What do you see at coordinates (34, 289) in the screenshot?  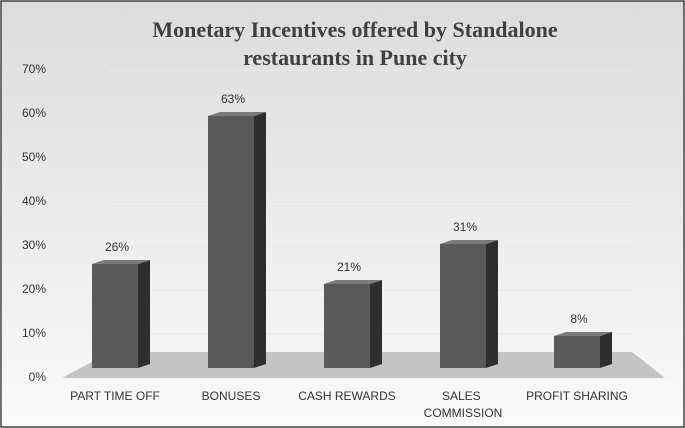 I see `y-tick-label: 20%` at bounding box center [34, 289].